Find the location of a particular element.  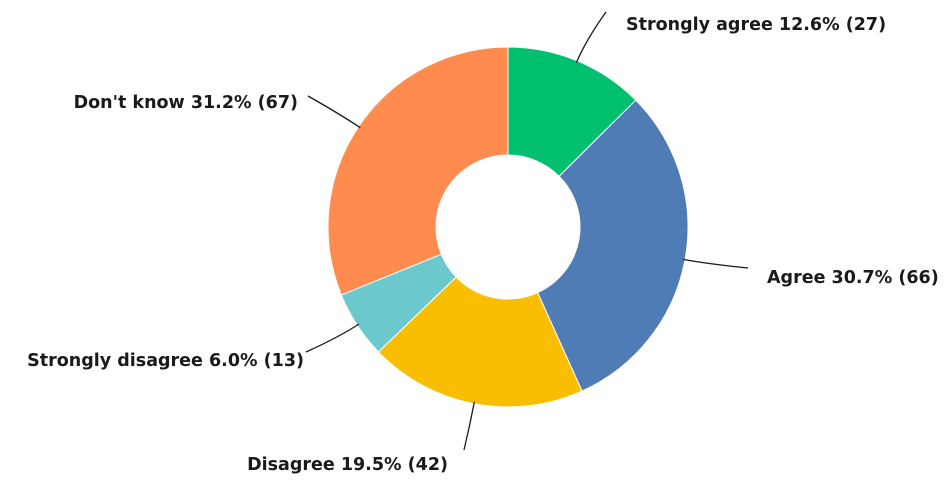

slice-label-dont-know: Don't know 31.2% (67) is located at coordinates (186, 103).